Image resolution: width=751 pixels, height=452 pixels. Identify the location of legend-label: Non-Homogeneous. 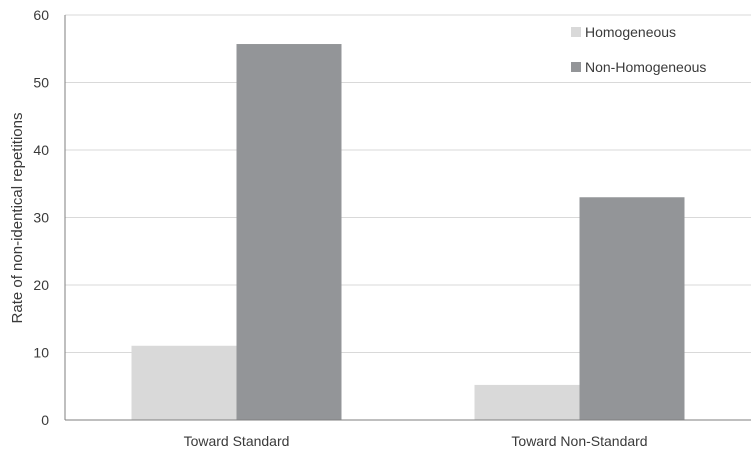
(645, 67).